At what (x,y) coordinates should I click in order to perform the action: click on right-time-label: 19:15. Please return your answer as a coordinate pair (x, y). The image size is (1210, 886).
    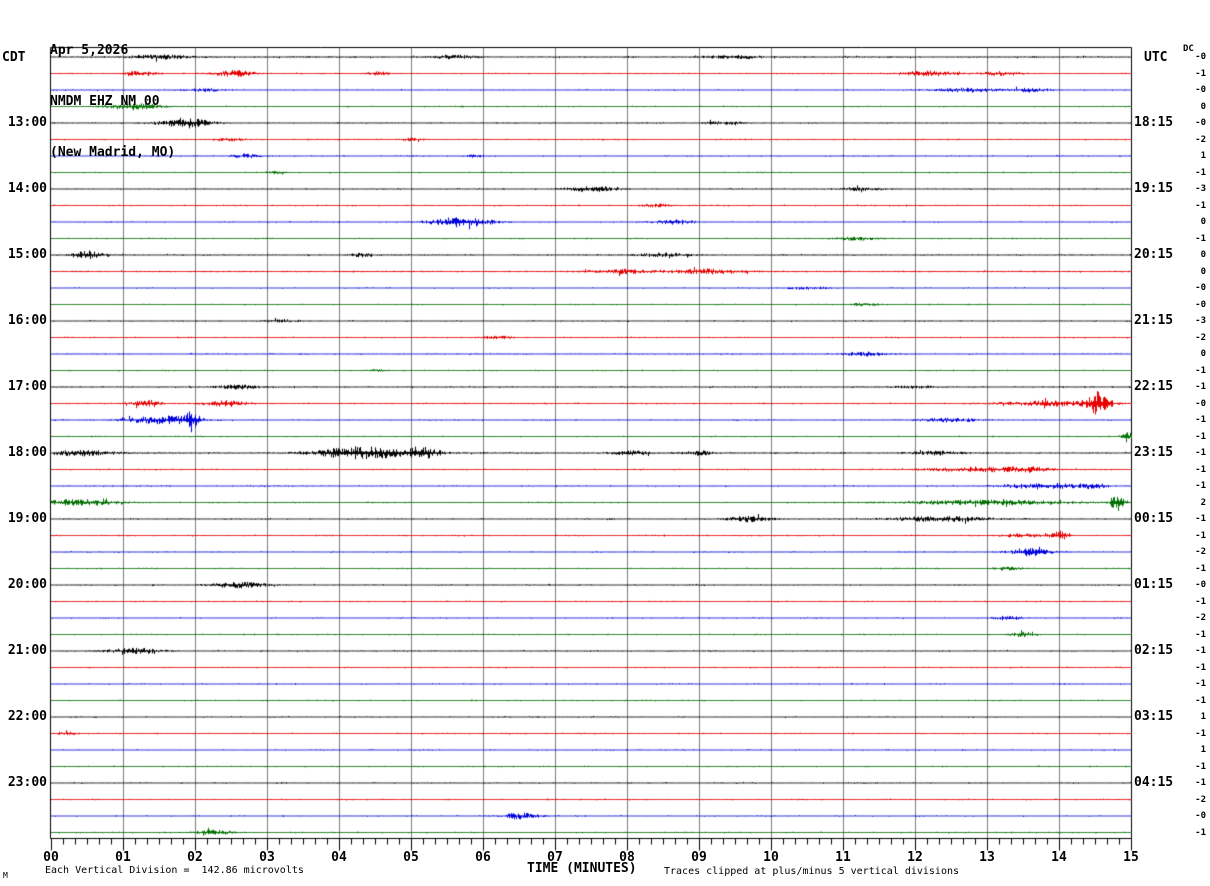
    Looking at the image, I should click on (1154, 188).